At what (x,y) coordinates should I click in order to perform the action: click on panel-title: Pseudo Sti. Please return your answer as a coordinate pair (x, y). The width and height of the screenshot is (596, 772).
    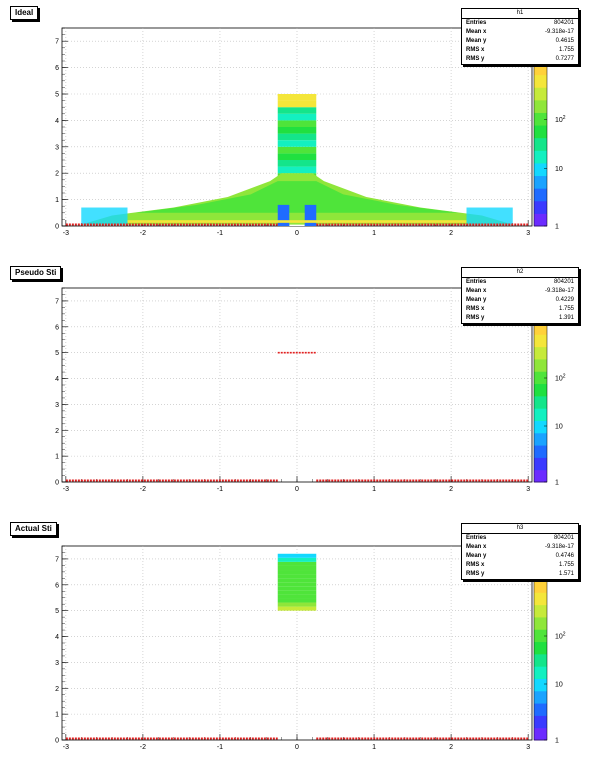
    Looking at the image, I should click on (36, 273).